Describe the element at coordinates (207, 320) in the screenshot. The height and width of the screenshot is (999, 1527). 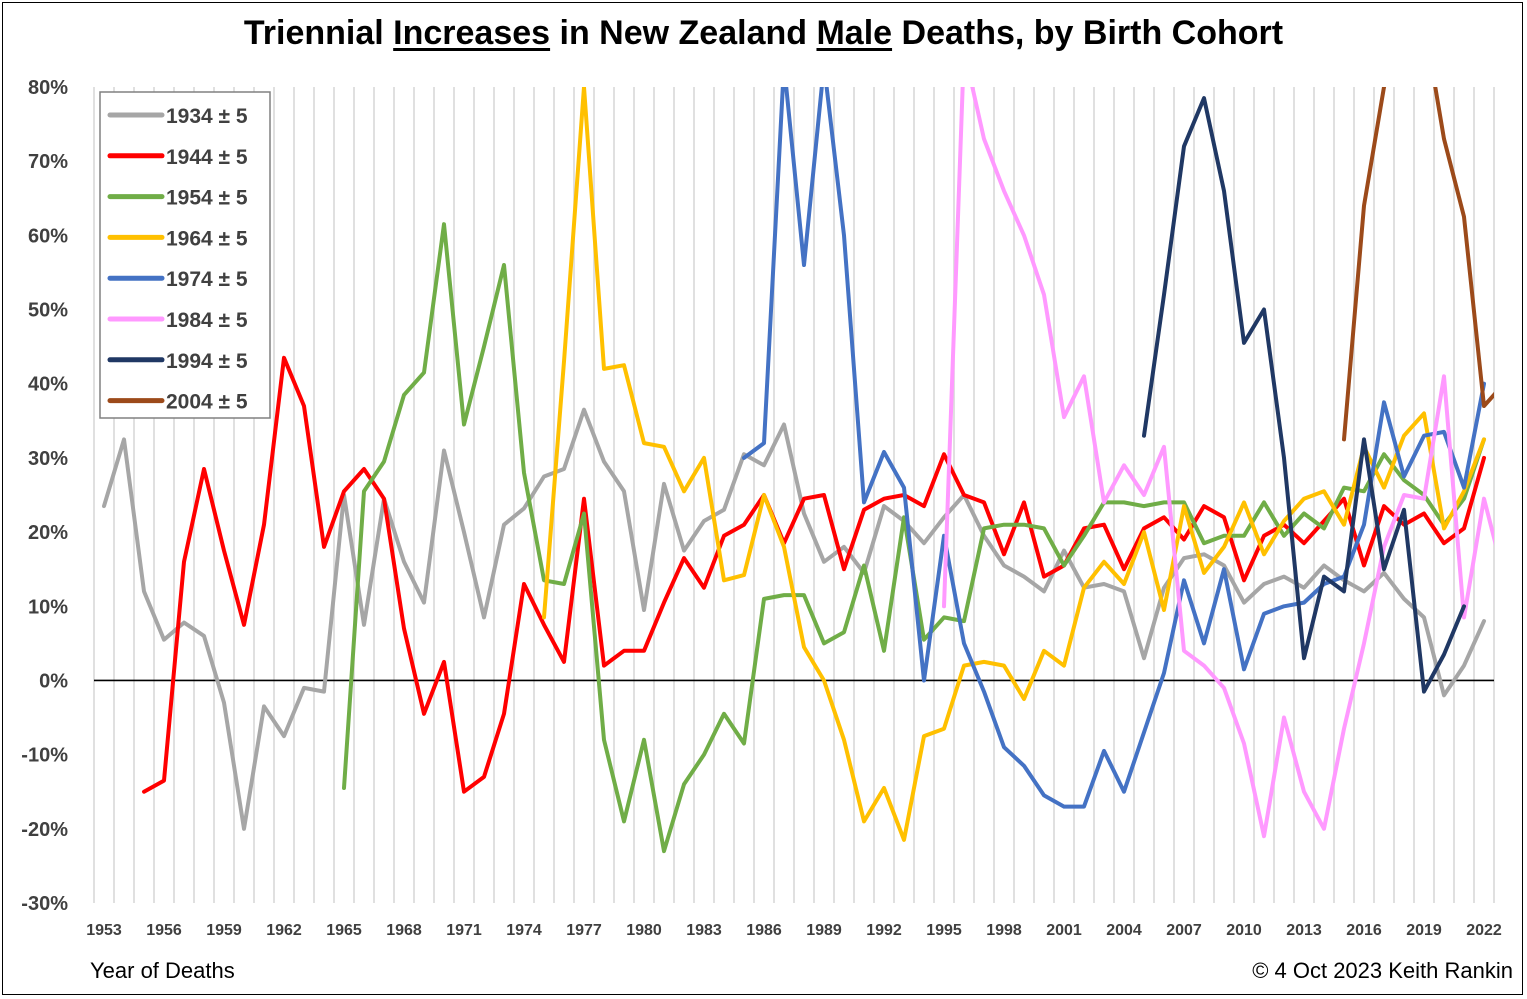
I see `legend-entry: 1984 ± 5` at that location.